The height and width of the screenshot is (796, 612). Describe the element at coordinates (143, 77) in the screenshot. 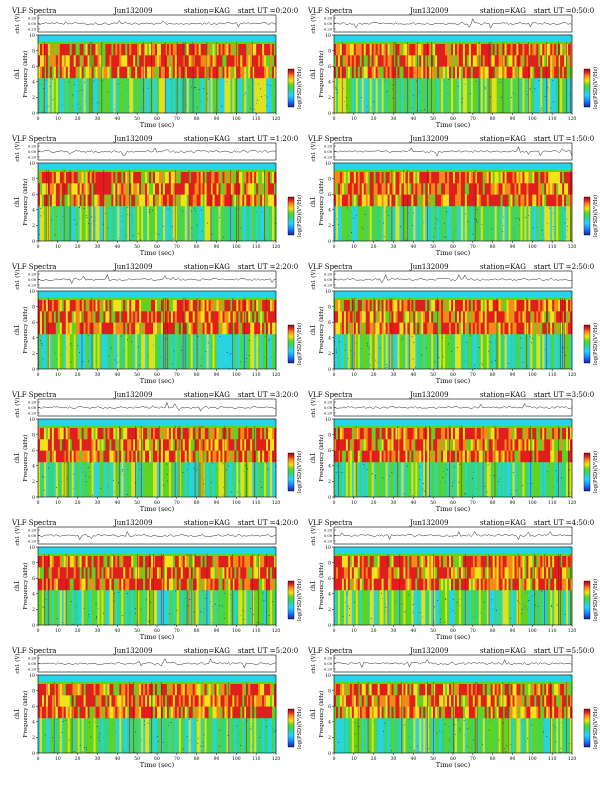

I see `spectrogram-streak` at that location.